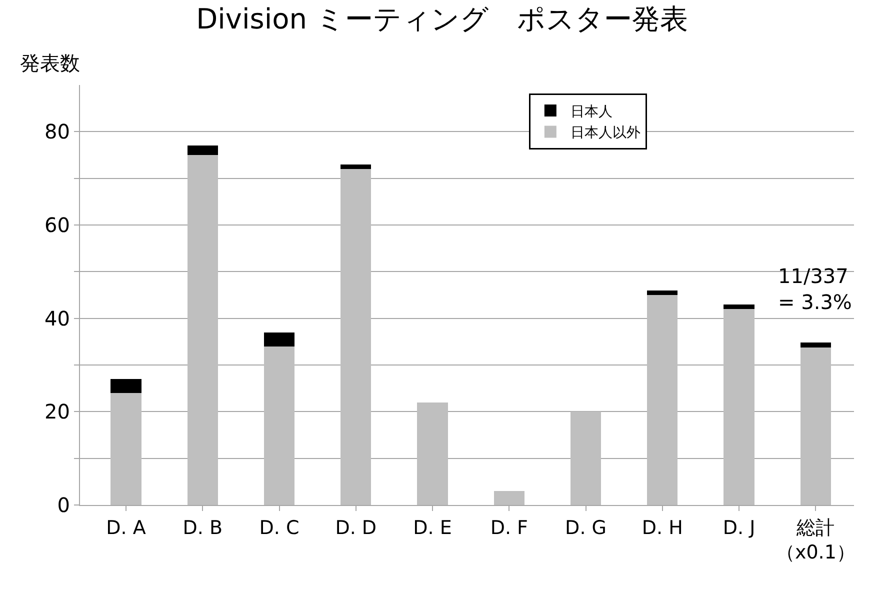 This screenshot has height=590, width=884. Describe the element at coordinates (815, 289) in the screenshot. I see `annotation: 11/337 = 3.3%` at that location.